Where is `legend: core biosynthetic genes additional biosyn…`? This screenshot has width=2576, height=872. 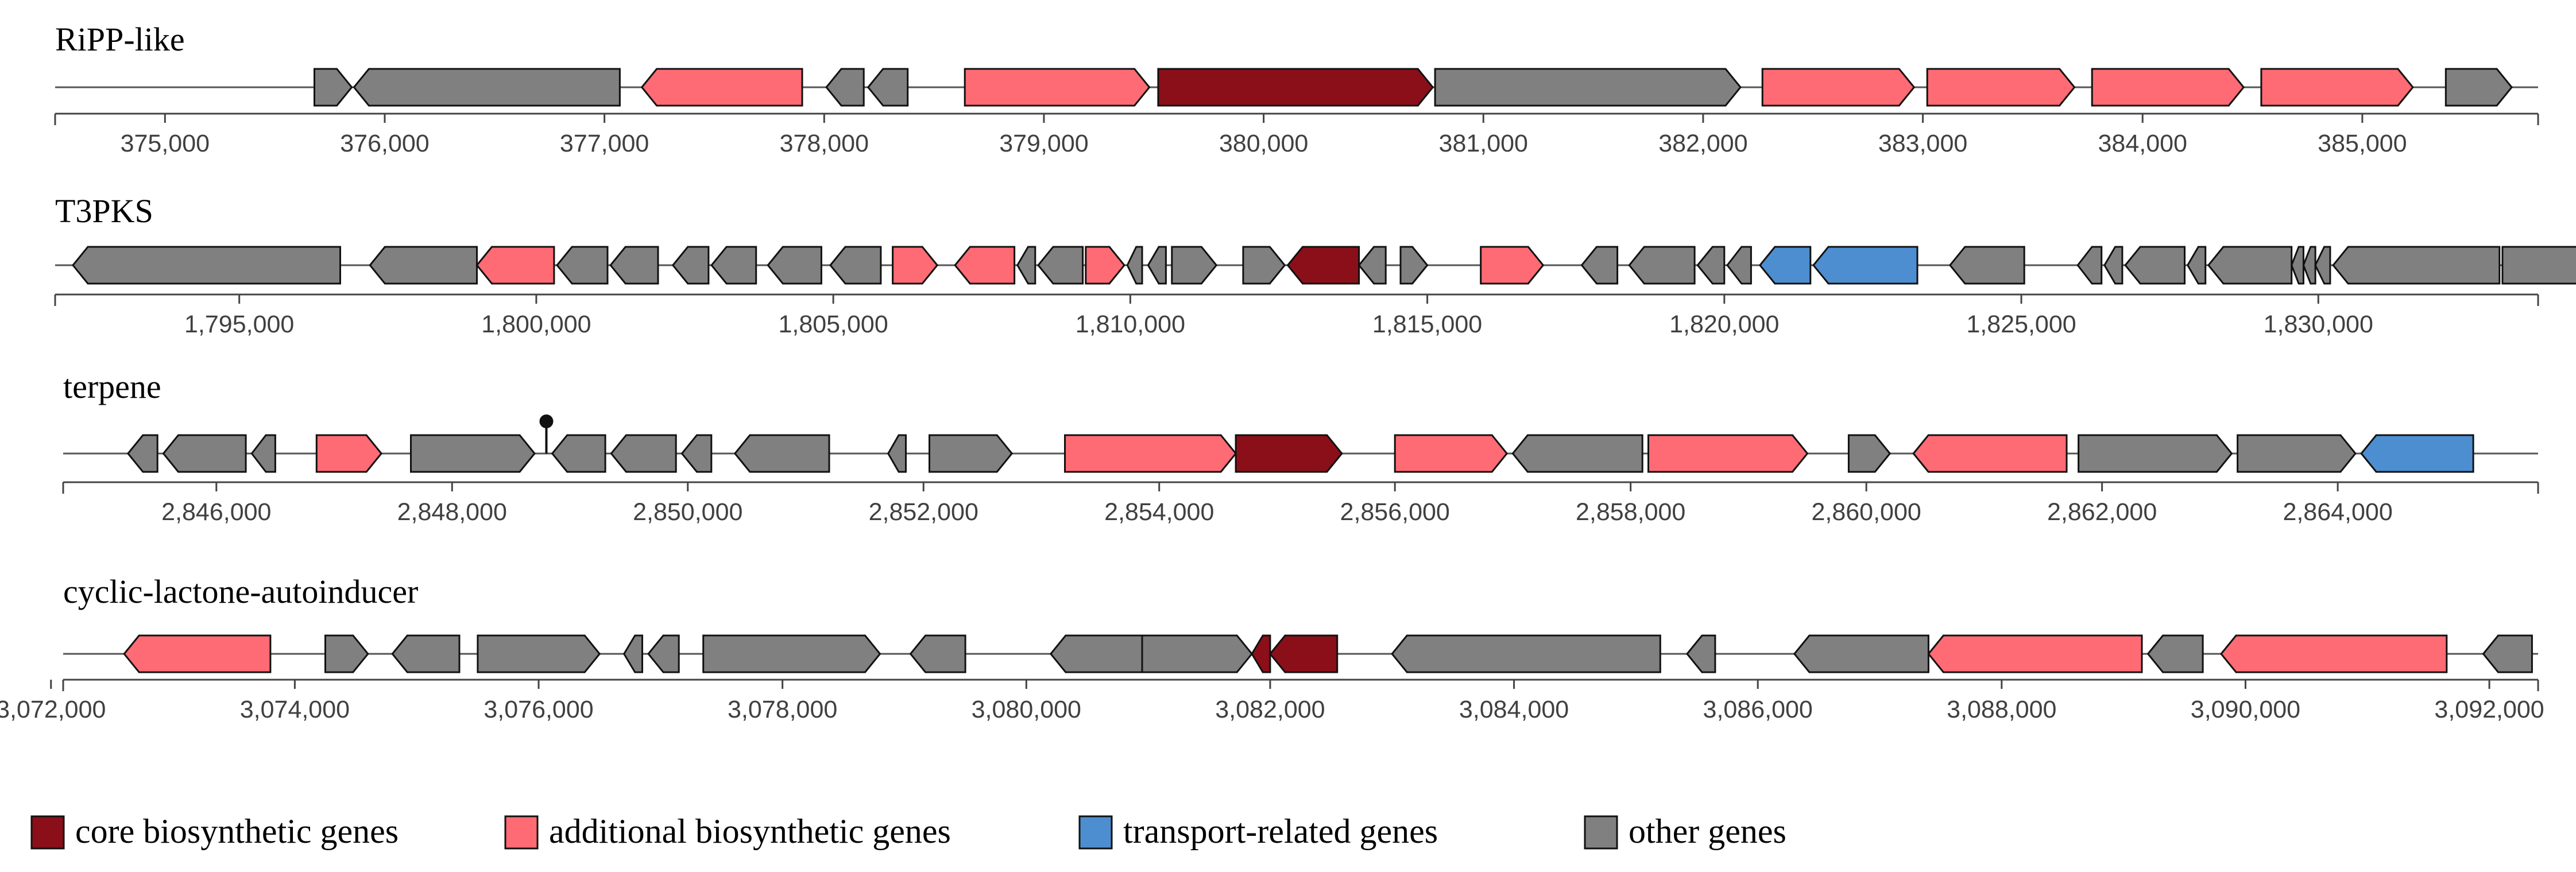
legend: core biosynthetic genes additional biosyn… is located at coordinates (908, 831).